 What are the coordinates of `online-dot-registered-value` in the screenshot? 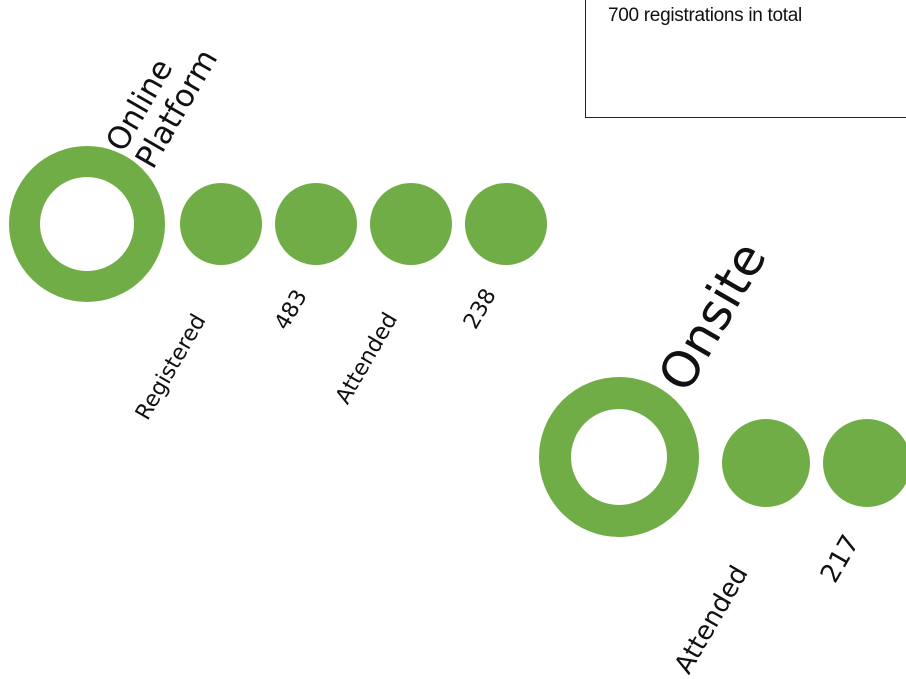 It's located at (316, 224).